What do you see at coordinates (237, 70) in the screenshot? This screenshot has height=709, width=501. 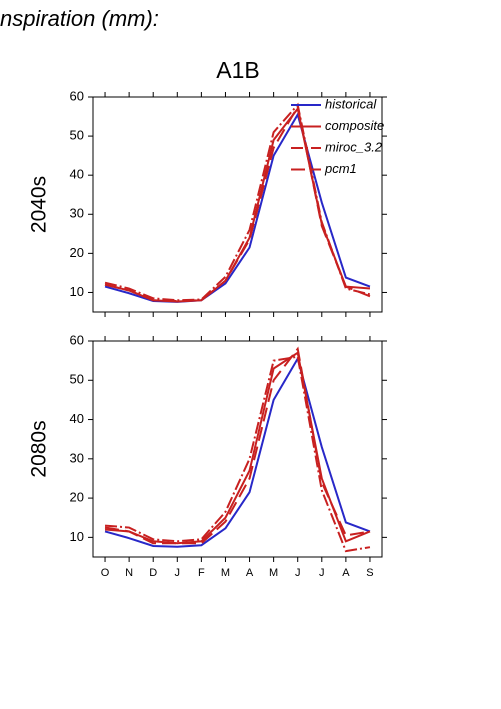 I see `scenario-title: A1B` at bounding box center [237, 70].